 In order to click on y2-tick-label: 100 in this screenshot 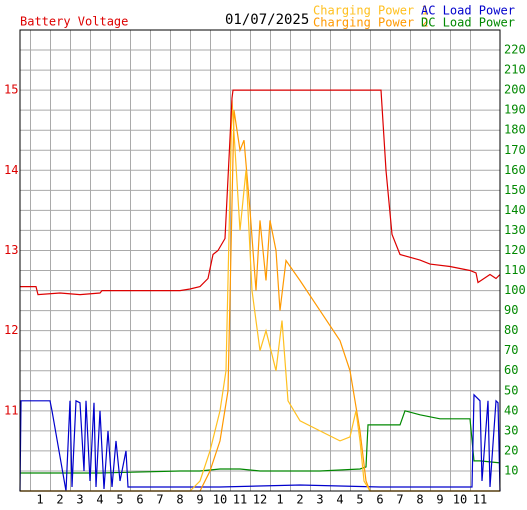, I will do `click(515, 290)`.